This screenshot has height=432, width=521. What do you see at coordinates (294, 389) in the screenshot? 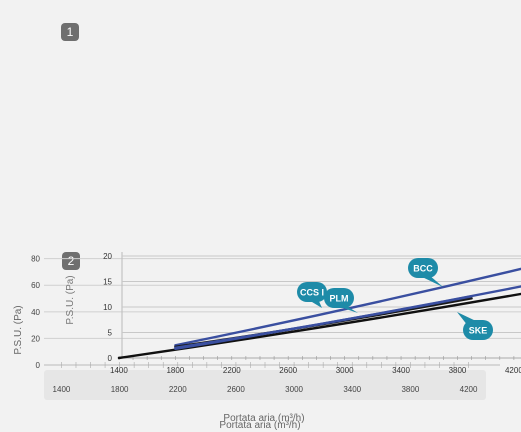
I see `bg-x-tick-label: 3000` at bounding box center [294, 389].